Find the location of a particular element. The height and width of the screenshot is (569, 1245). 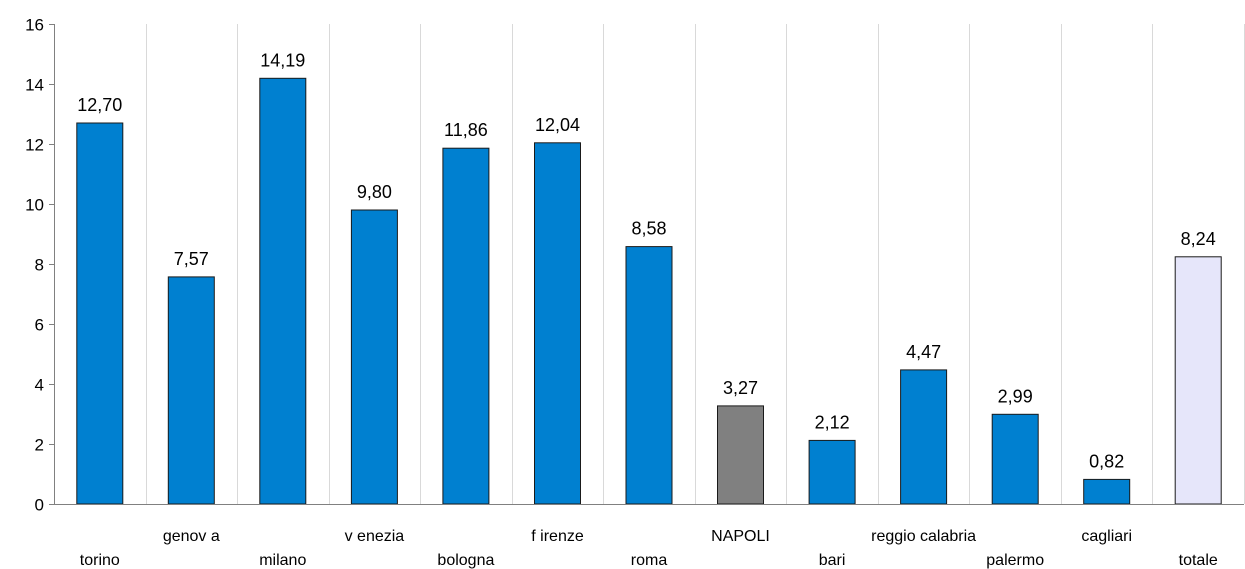

x-tick-label: NAPOLI is located at coordinates (740, 536).